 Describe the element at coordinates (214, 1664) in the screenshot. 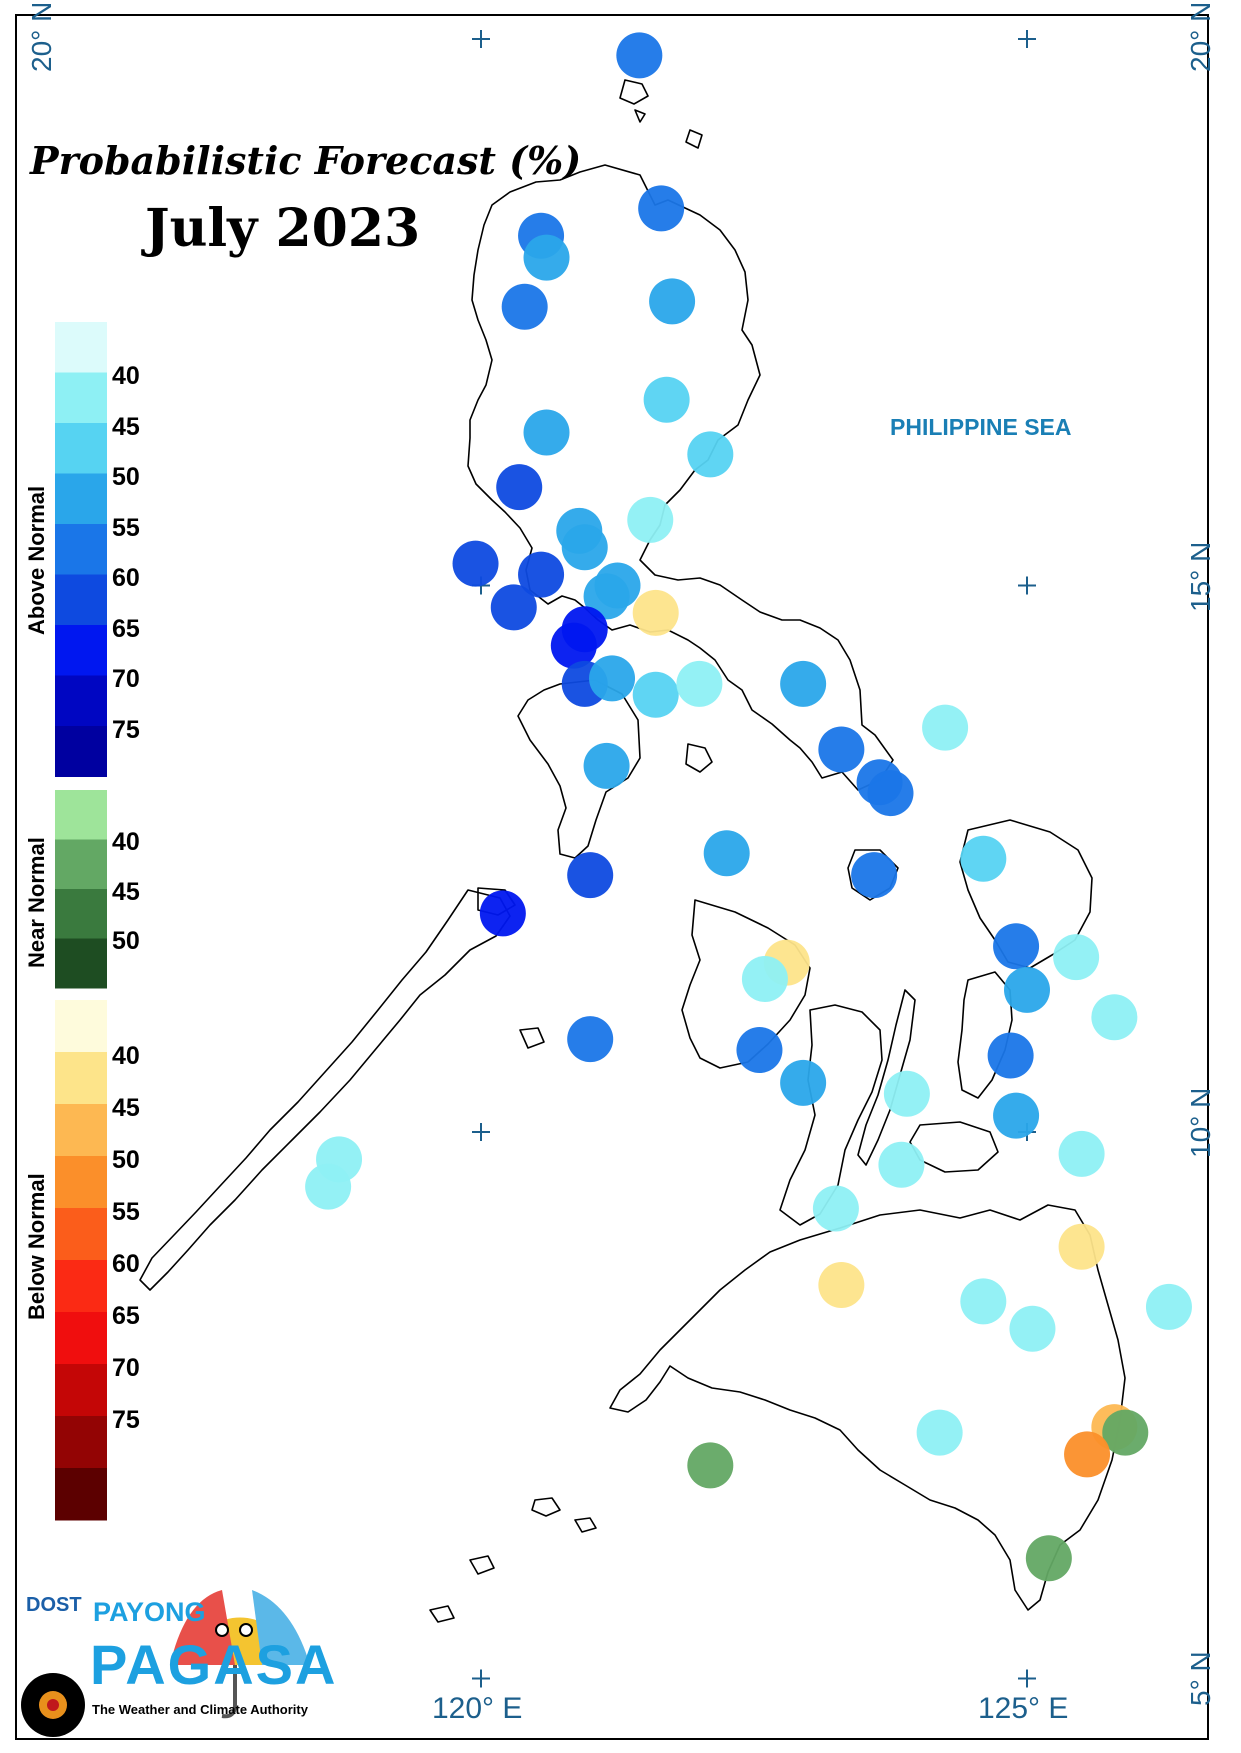

I see `logo-pagasa-text: PAGASA` at that location.